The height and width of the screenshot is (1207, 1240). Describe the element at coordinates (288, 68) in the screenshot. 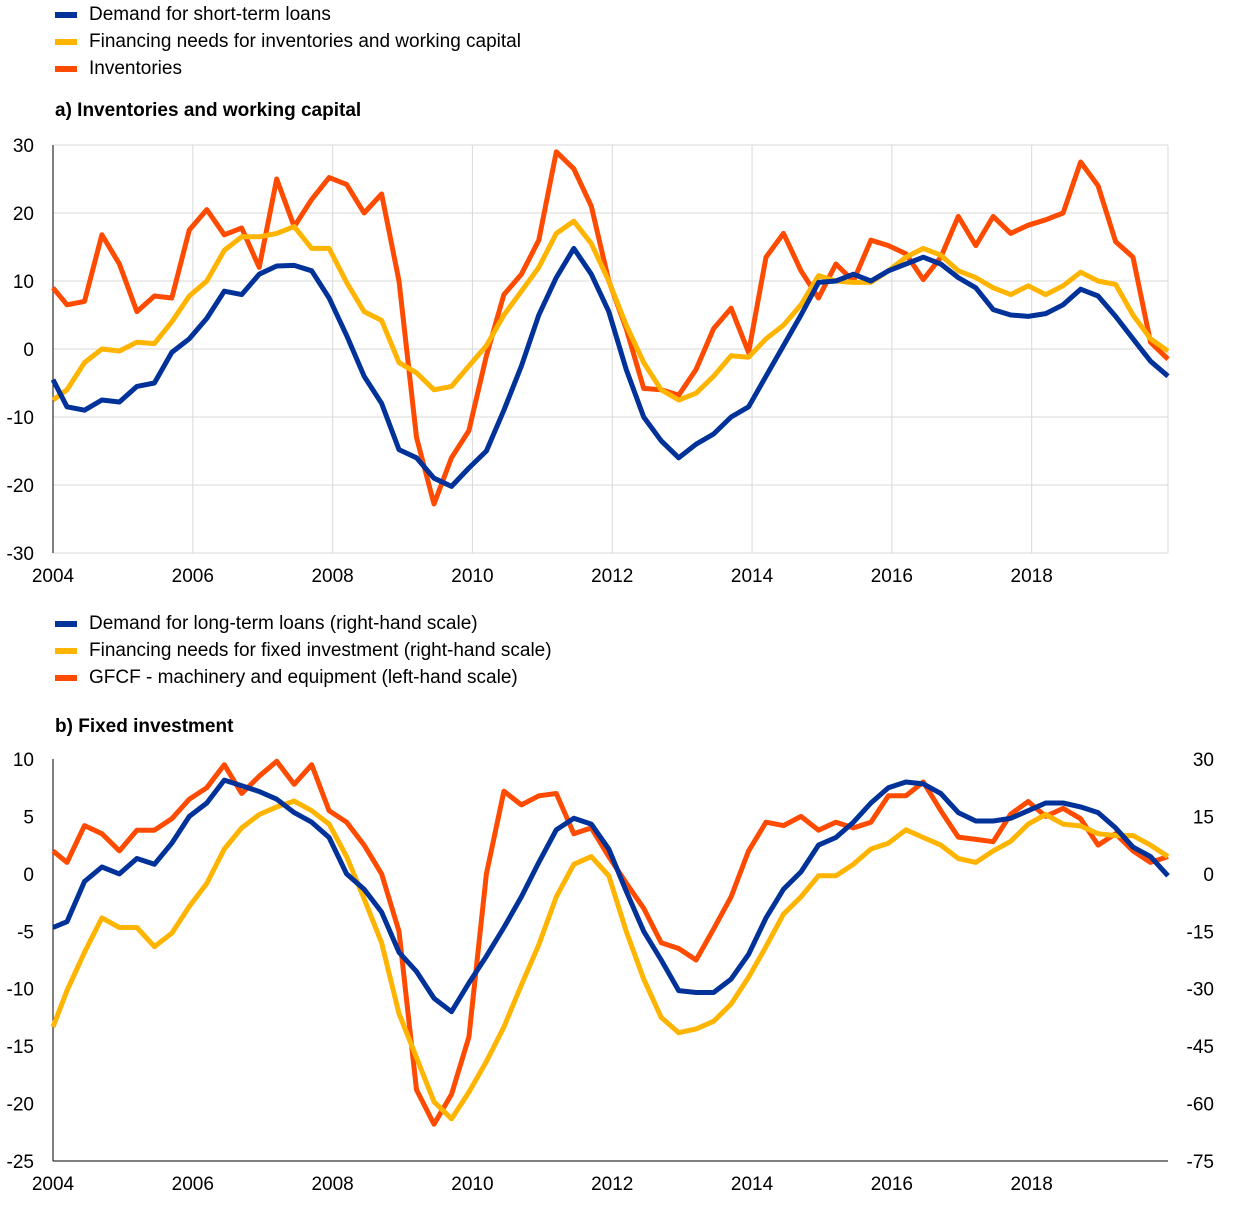

I see `legend-item-inventories: Inventories` at that location.